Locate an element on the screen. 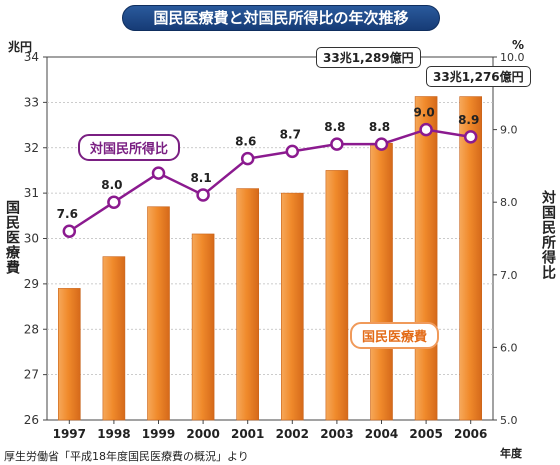 This screenshot has height=465, width=560. ratio-point-1997 is located at coordinates (69, 231).